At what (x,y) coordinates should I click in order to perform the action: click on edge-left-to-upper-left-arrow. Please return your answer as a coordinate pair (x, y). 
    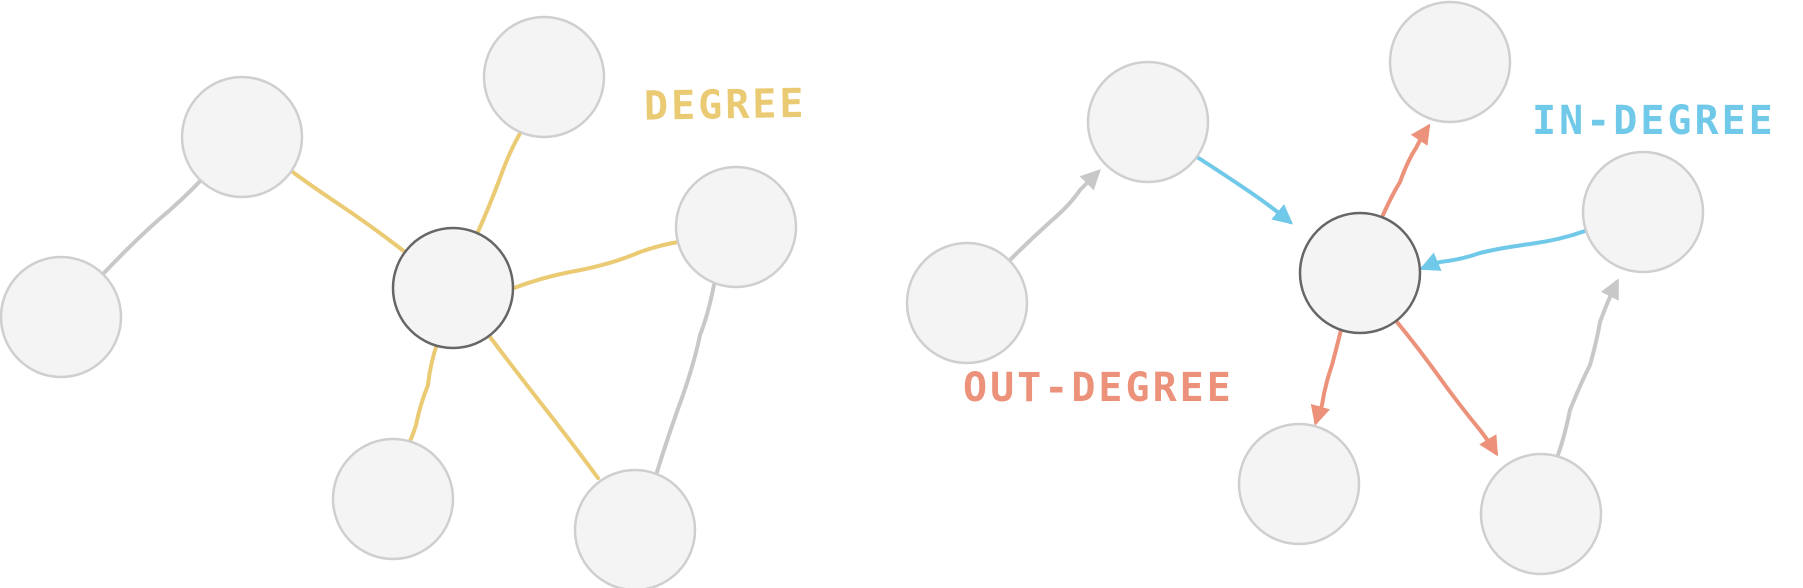
    Looking at the image, I should click on (1054, 215).